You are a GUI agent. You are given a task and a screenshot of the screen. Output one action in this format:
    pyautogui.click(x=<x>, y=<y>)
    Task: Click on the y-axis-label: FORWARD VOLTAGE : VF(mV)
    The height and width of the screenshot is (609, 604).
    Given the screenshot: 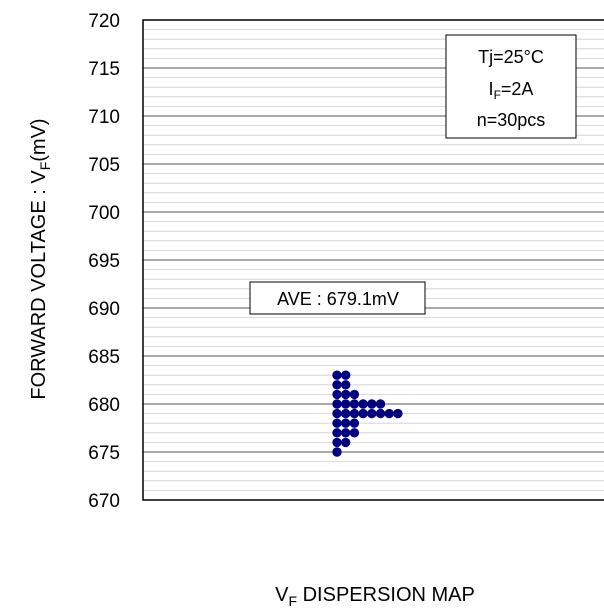 What is the action you would take?
    pyautogui.click(x=40, y=258)
    